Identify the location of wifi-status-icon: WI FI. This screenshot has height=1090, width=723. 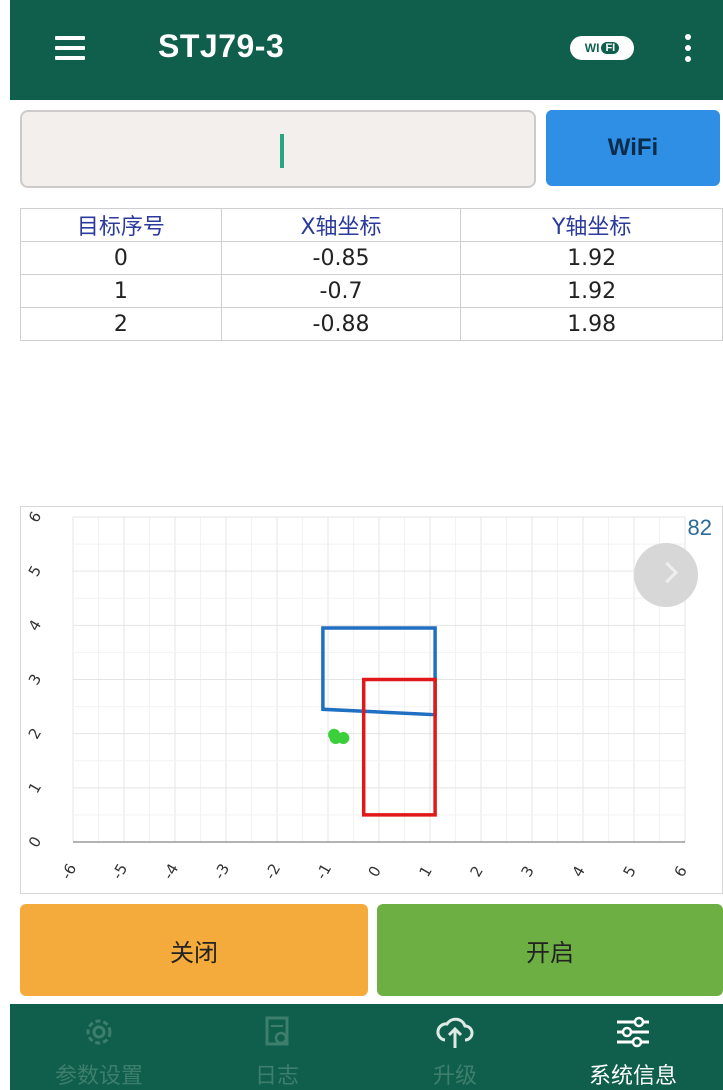
(602, 48).